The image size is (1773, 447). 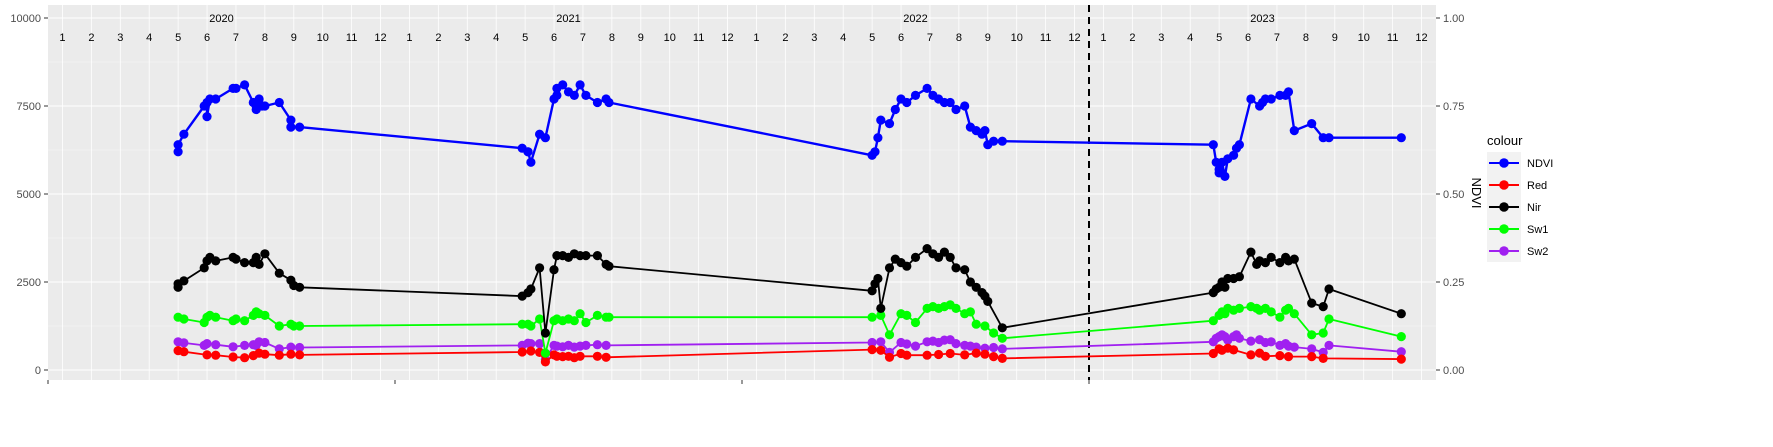 I want to click on y-right-tick-label: 0.50, so click(x=1453, y=195).